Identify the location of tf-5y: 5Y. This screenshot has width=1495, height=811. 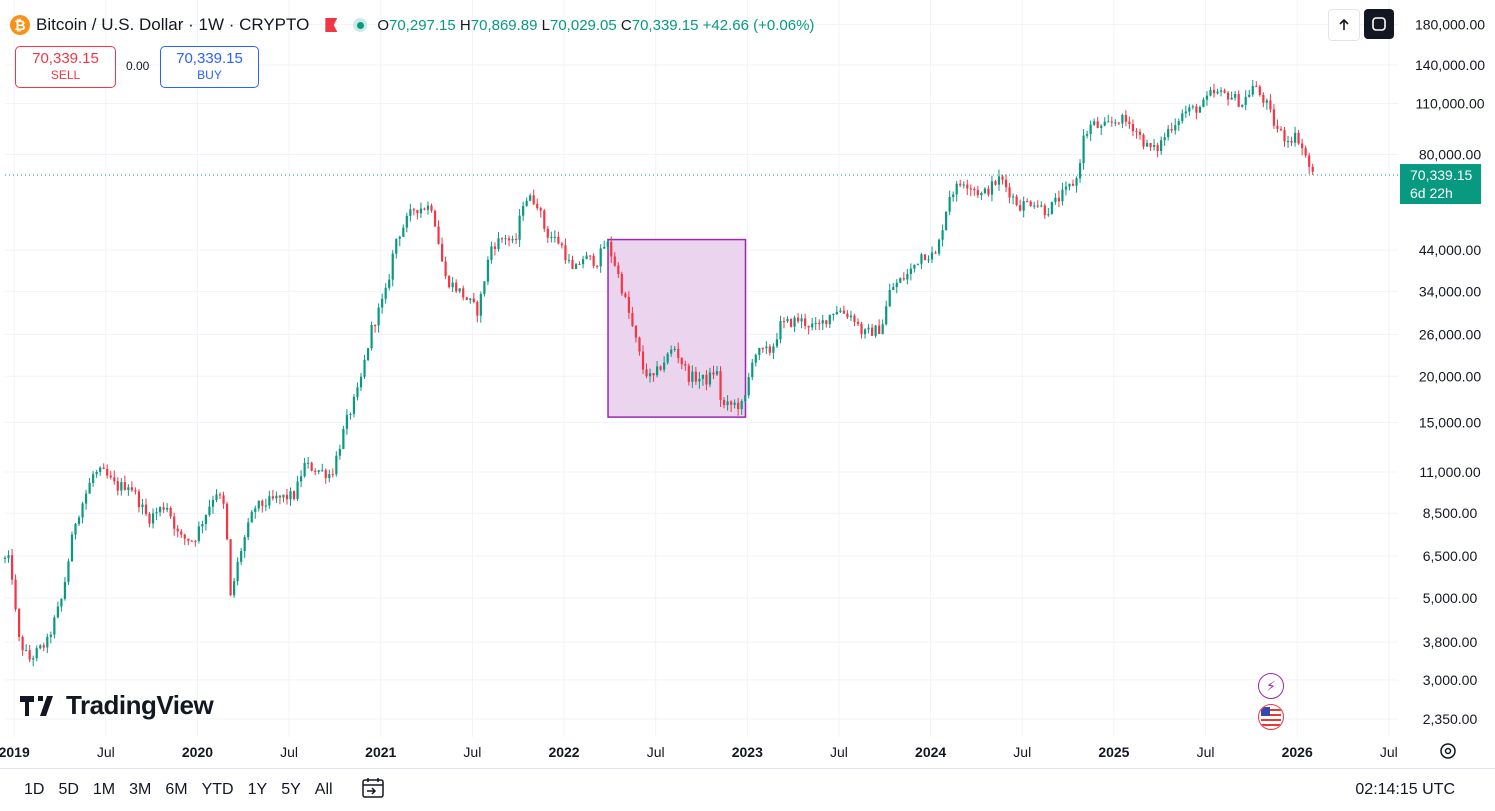
(291, 789).